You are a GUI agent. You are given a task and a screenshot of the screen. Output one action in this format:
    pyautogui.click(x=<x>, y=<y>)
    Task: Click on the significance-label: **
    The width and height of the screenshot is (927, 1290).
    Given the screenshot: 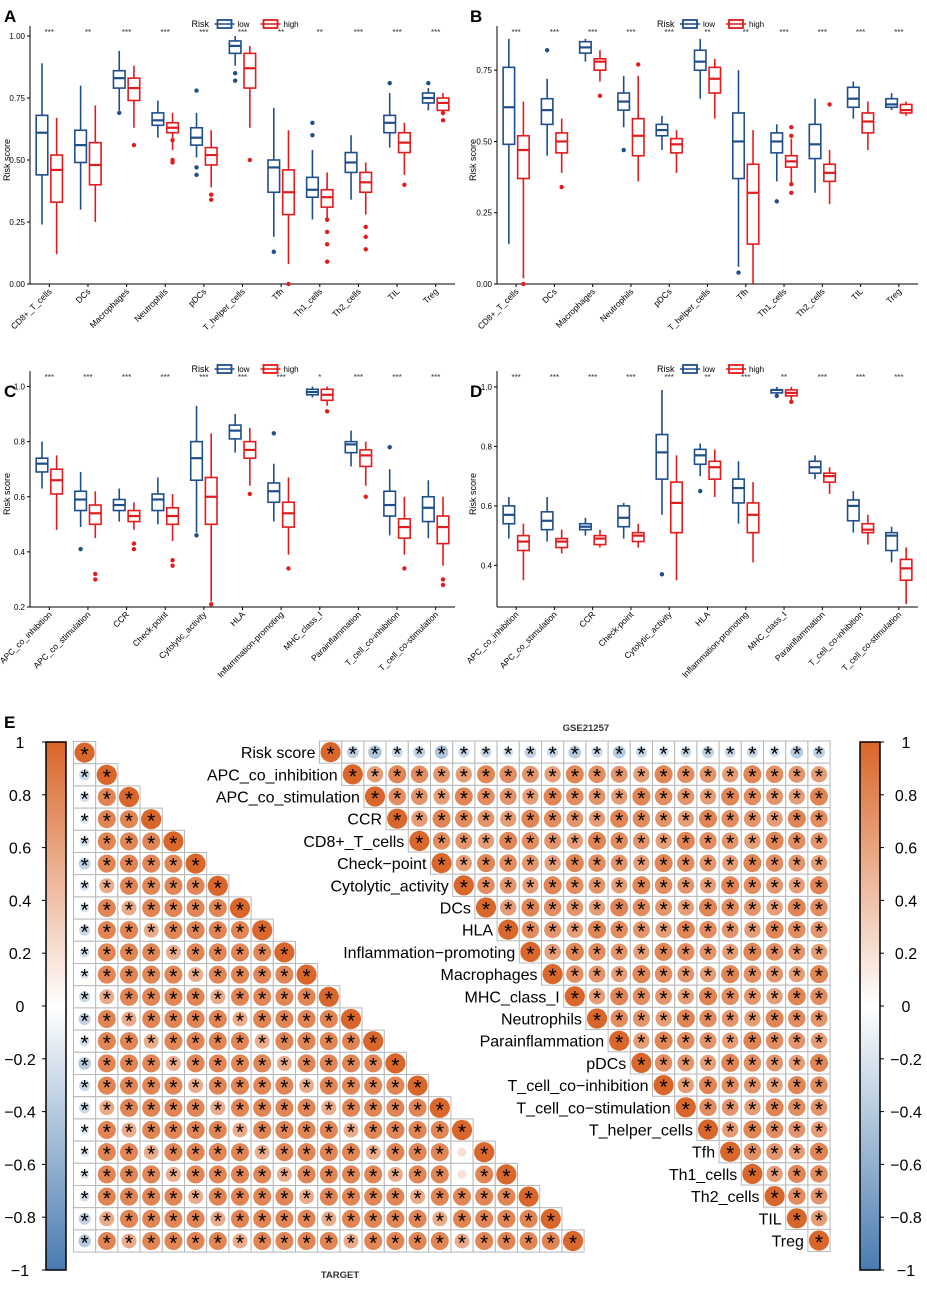 What is the action you would take?
    pyautogui.click(x=784, y=377)
    